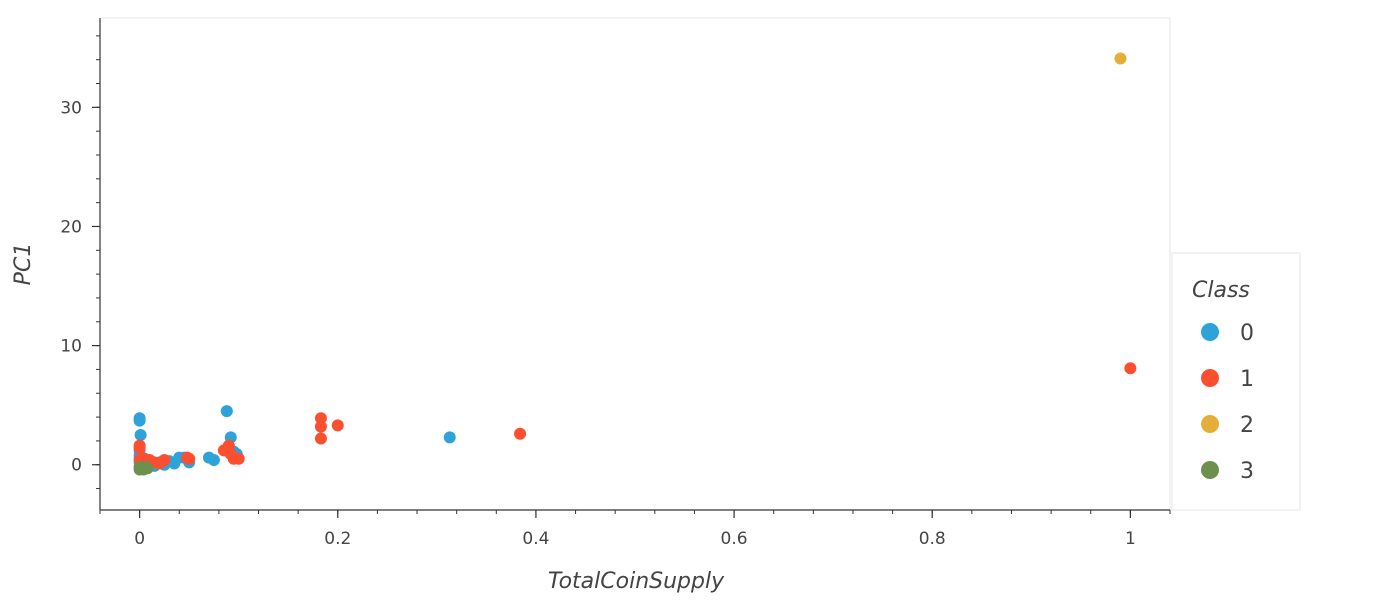  I want to click on x-tick-label: 0.4, so click(535, 539).